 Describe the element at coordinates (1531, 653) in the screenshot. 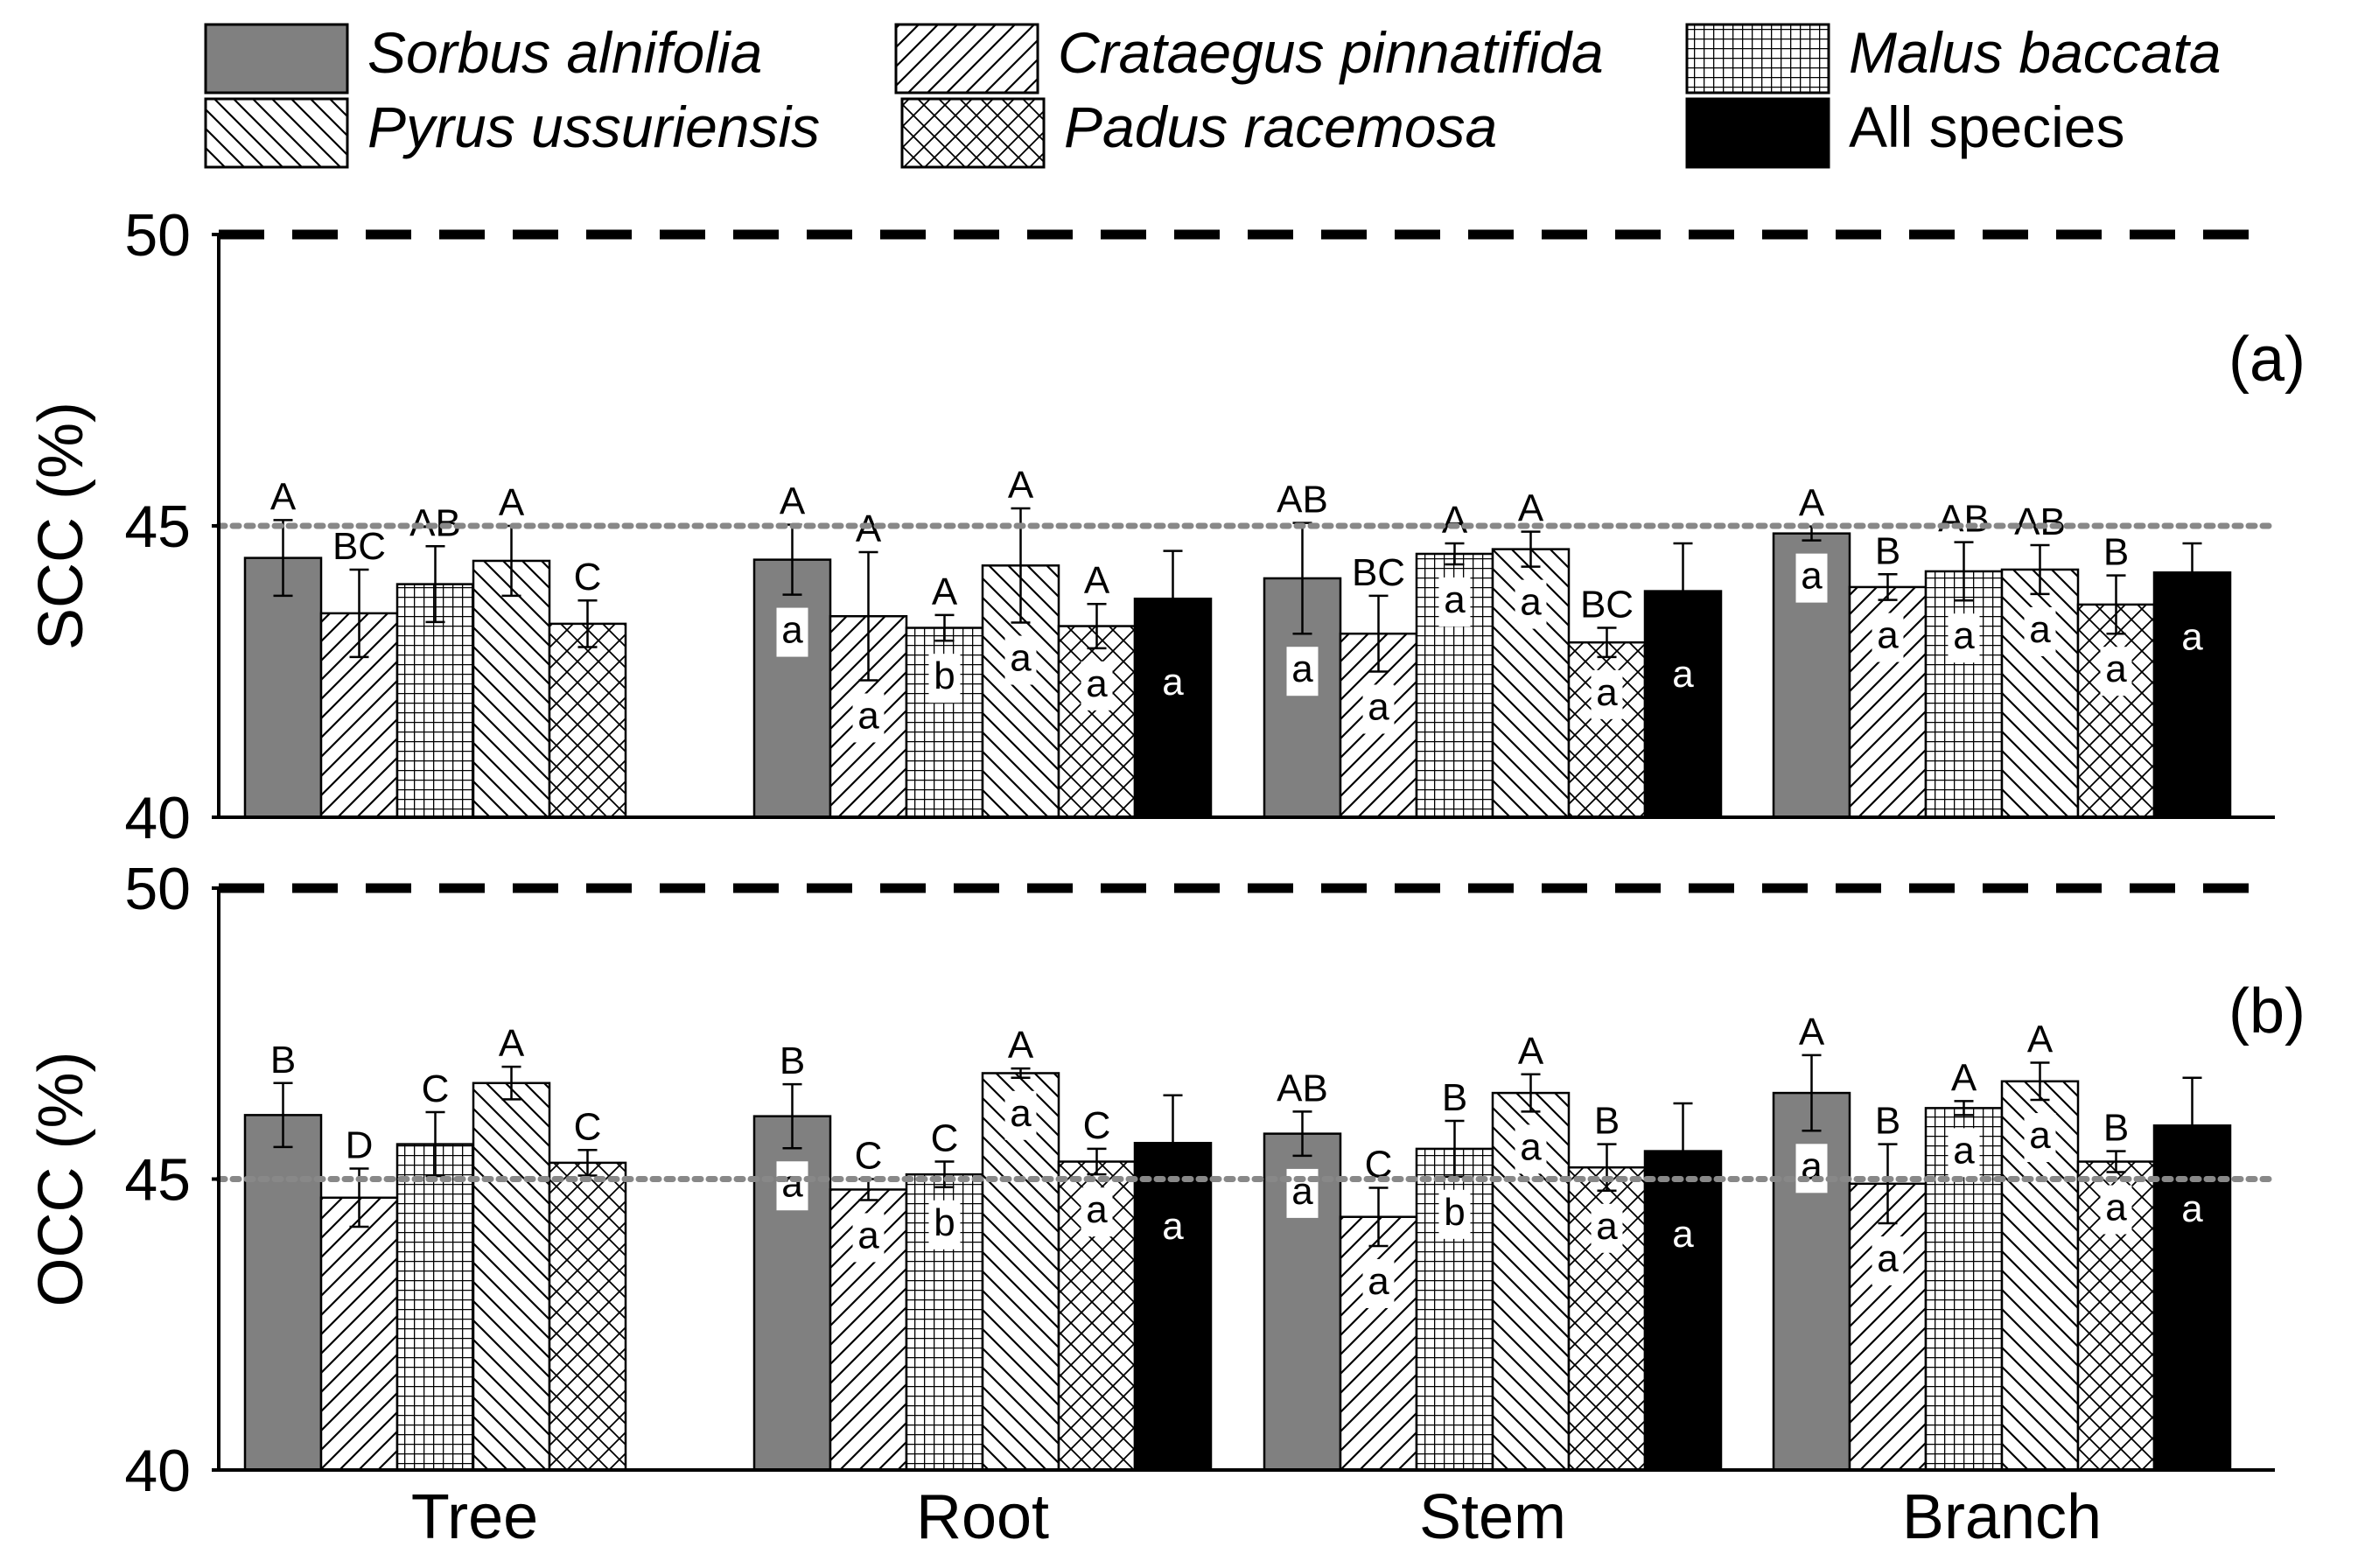

I see `bar-pyrus-stem: Aa` at that location.